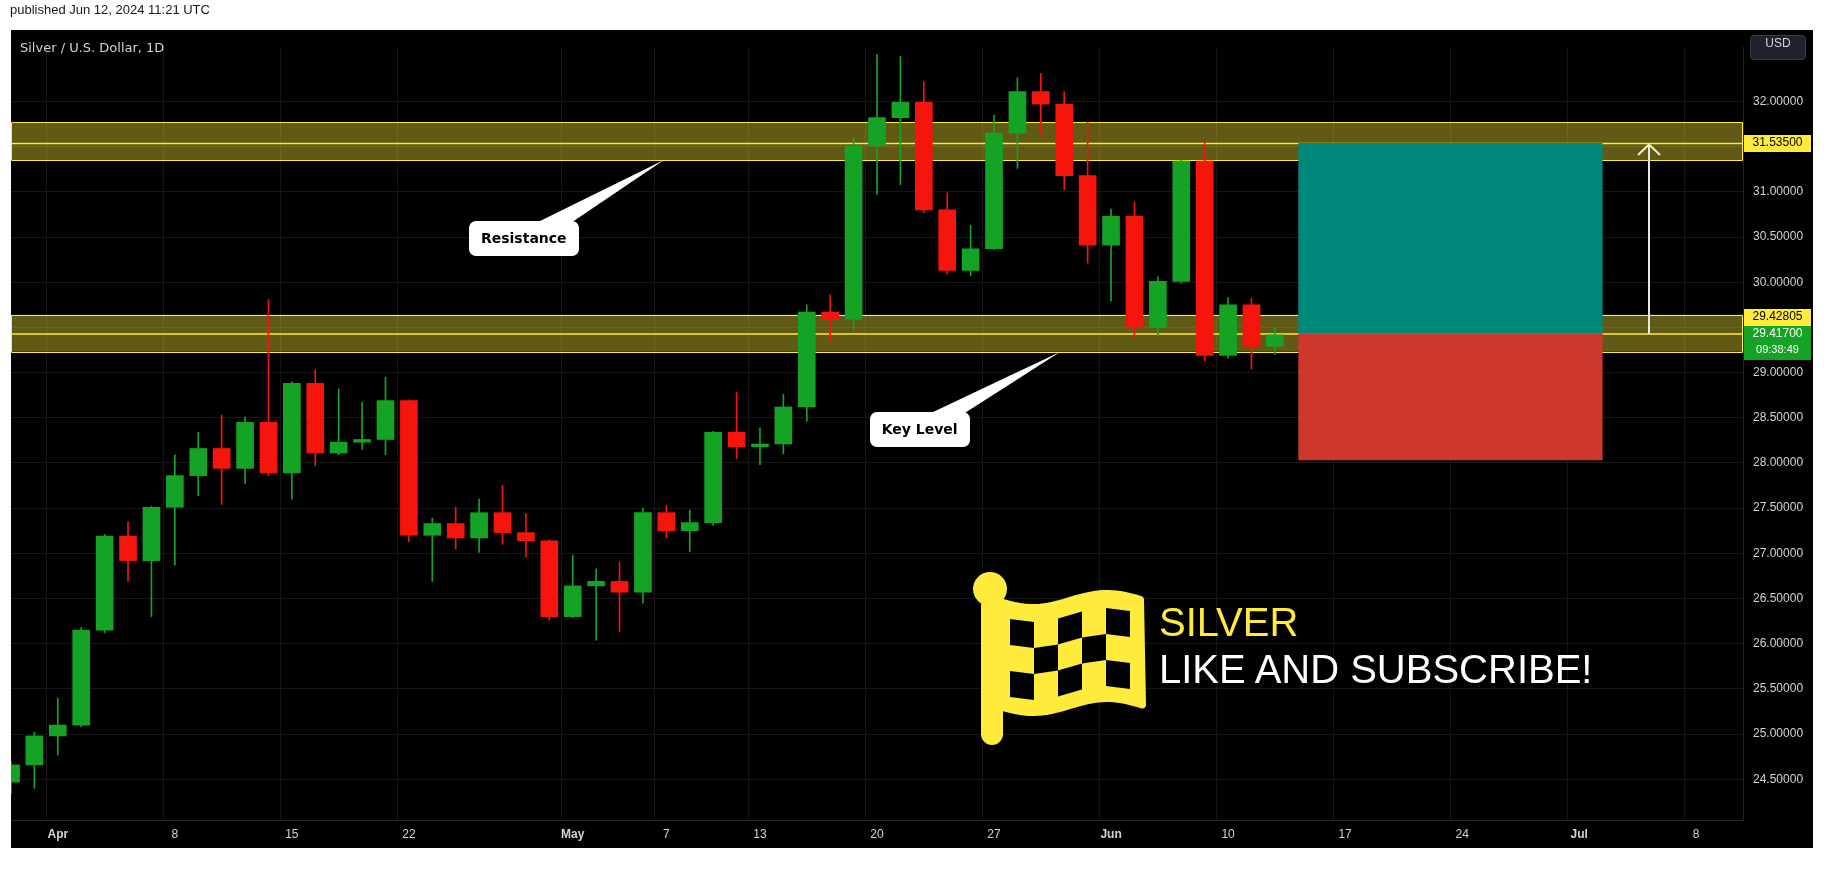  What do you see at coordinates (760, 833) in the screenshot?
I see `x-tick-label: 13` at bounding box center [760, 833].